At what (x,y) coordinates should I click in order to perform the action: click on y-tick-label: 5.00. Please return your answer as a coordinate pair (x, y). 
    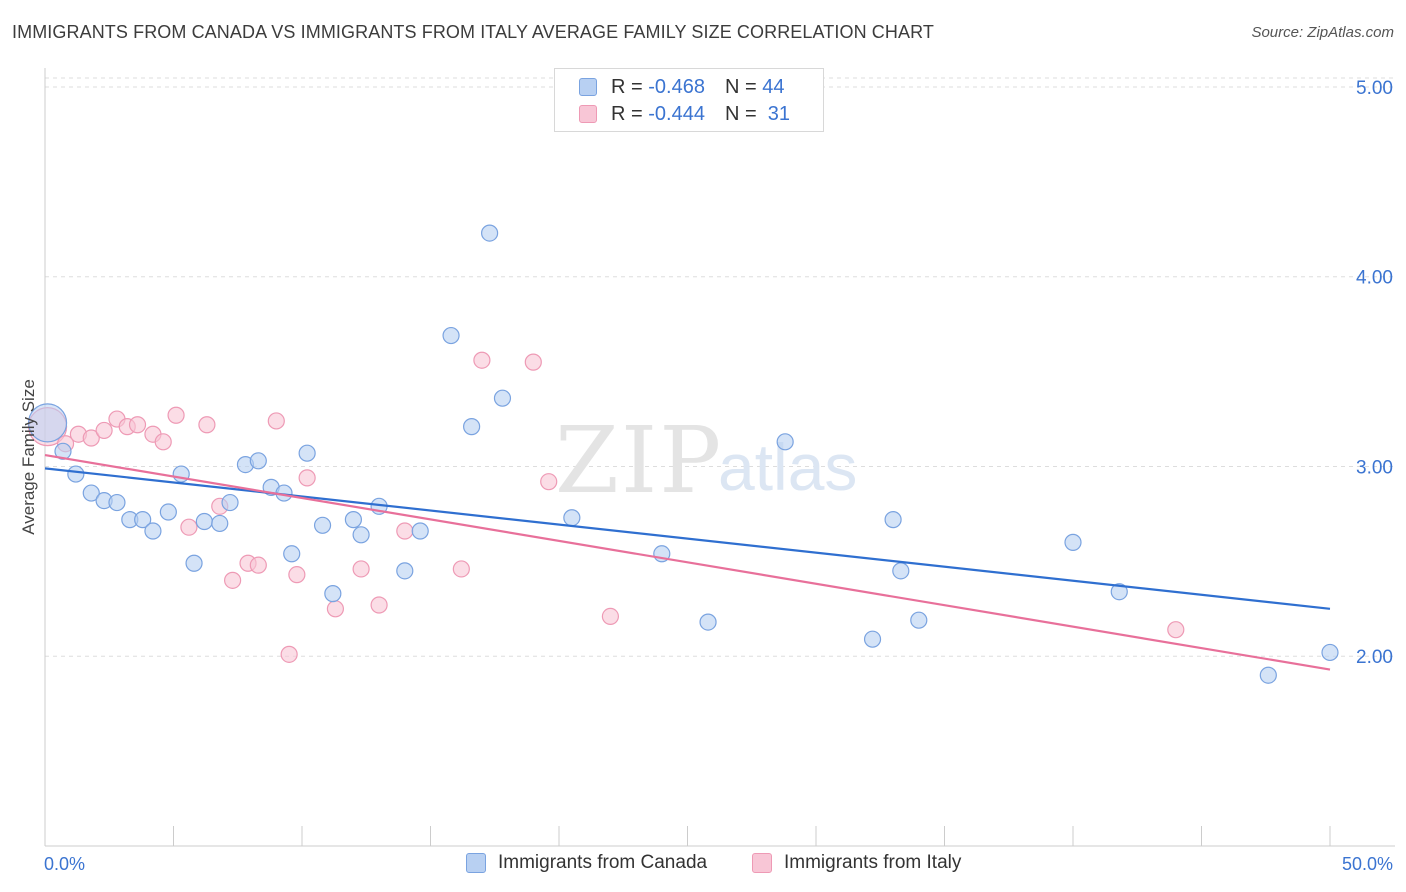
    Looking at the image, I should click on (1374, 88).